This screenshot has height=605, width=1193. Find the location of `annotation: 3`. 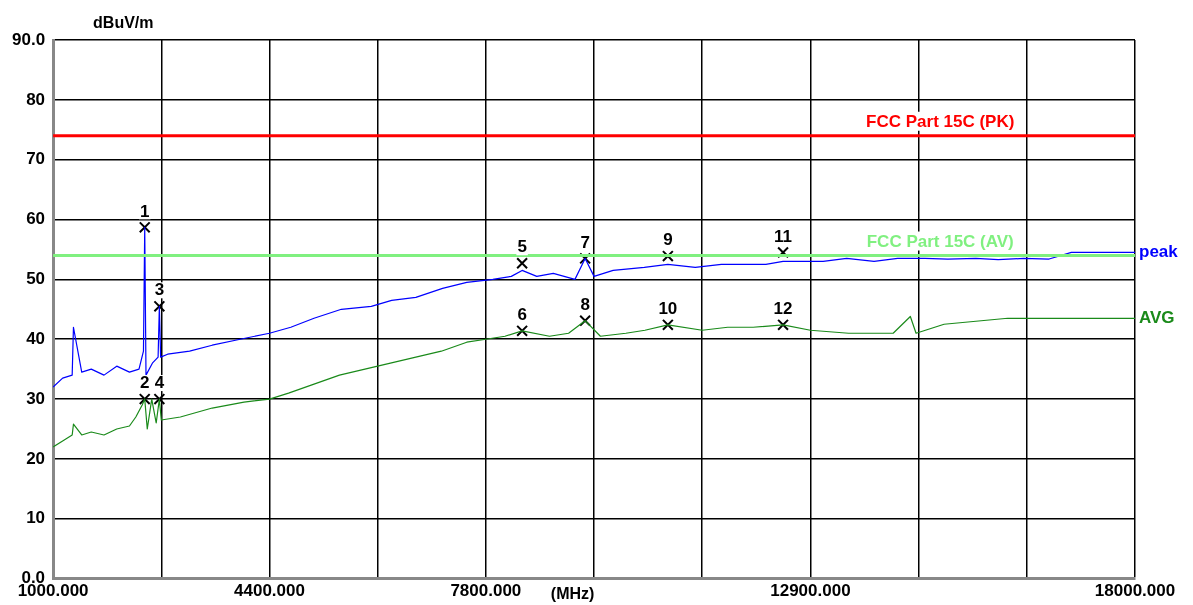

annotation: 3 is located at coordinates (159, 290).